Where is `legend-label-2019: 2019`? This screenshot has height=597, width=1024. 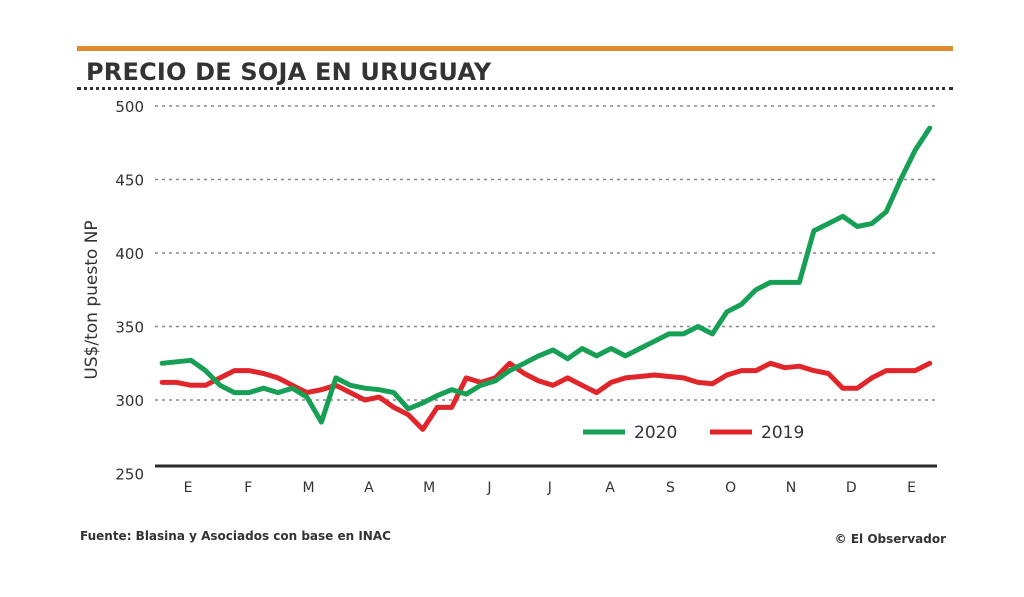 legend-label-2019: 2019 is located at coordinates (782, 433).